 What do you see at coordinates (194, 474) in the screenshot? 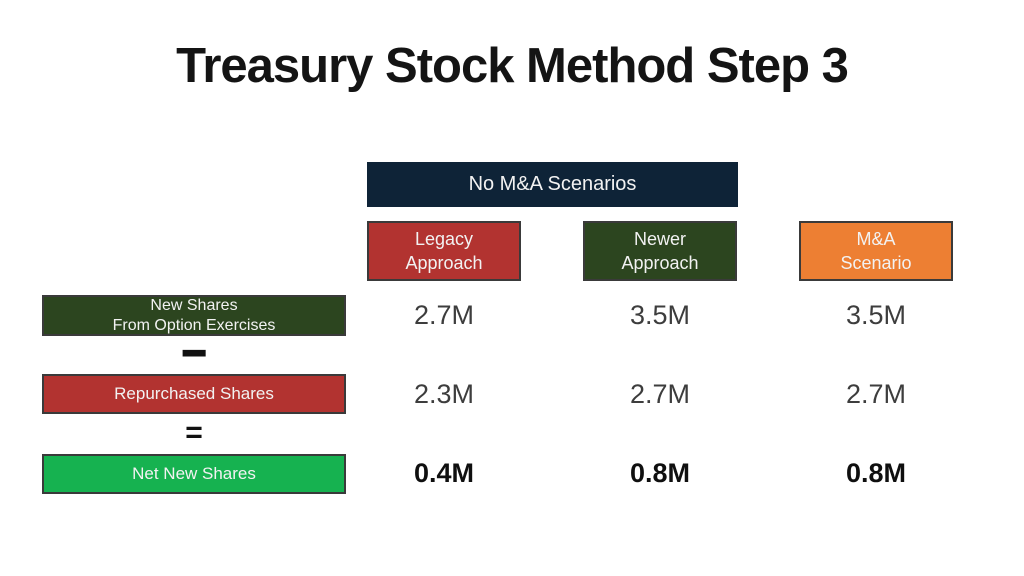
I see `row-label-net-new-shares: Net New Shares` at bounding box center [194, 474].